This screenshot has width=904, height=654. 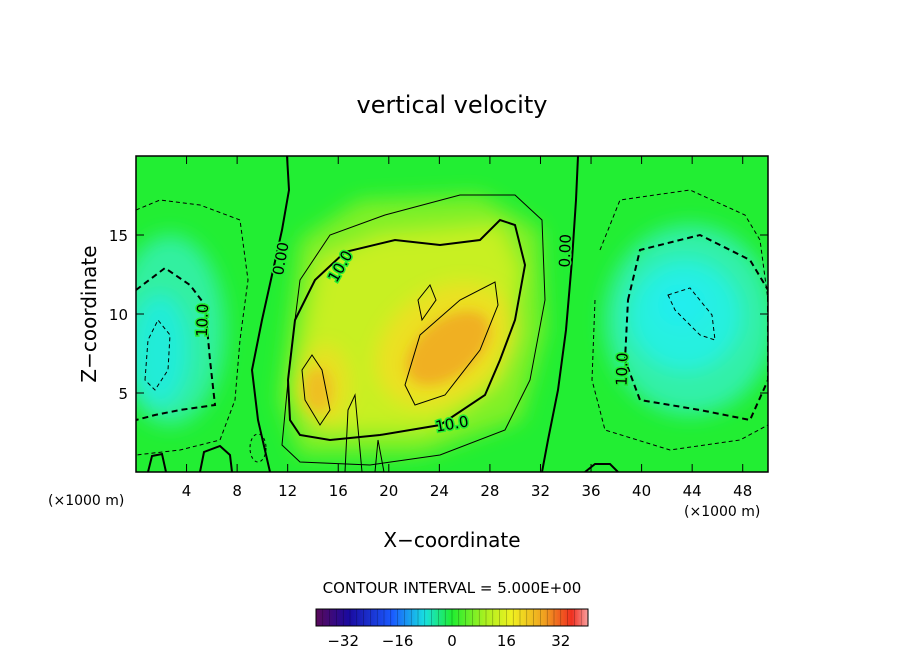 What do you see at coordinates (439, 491) in the screenshot?
I see `x-tick-label: 24` at bounding box center [439, 491].